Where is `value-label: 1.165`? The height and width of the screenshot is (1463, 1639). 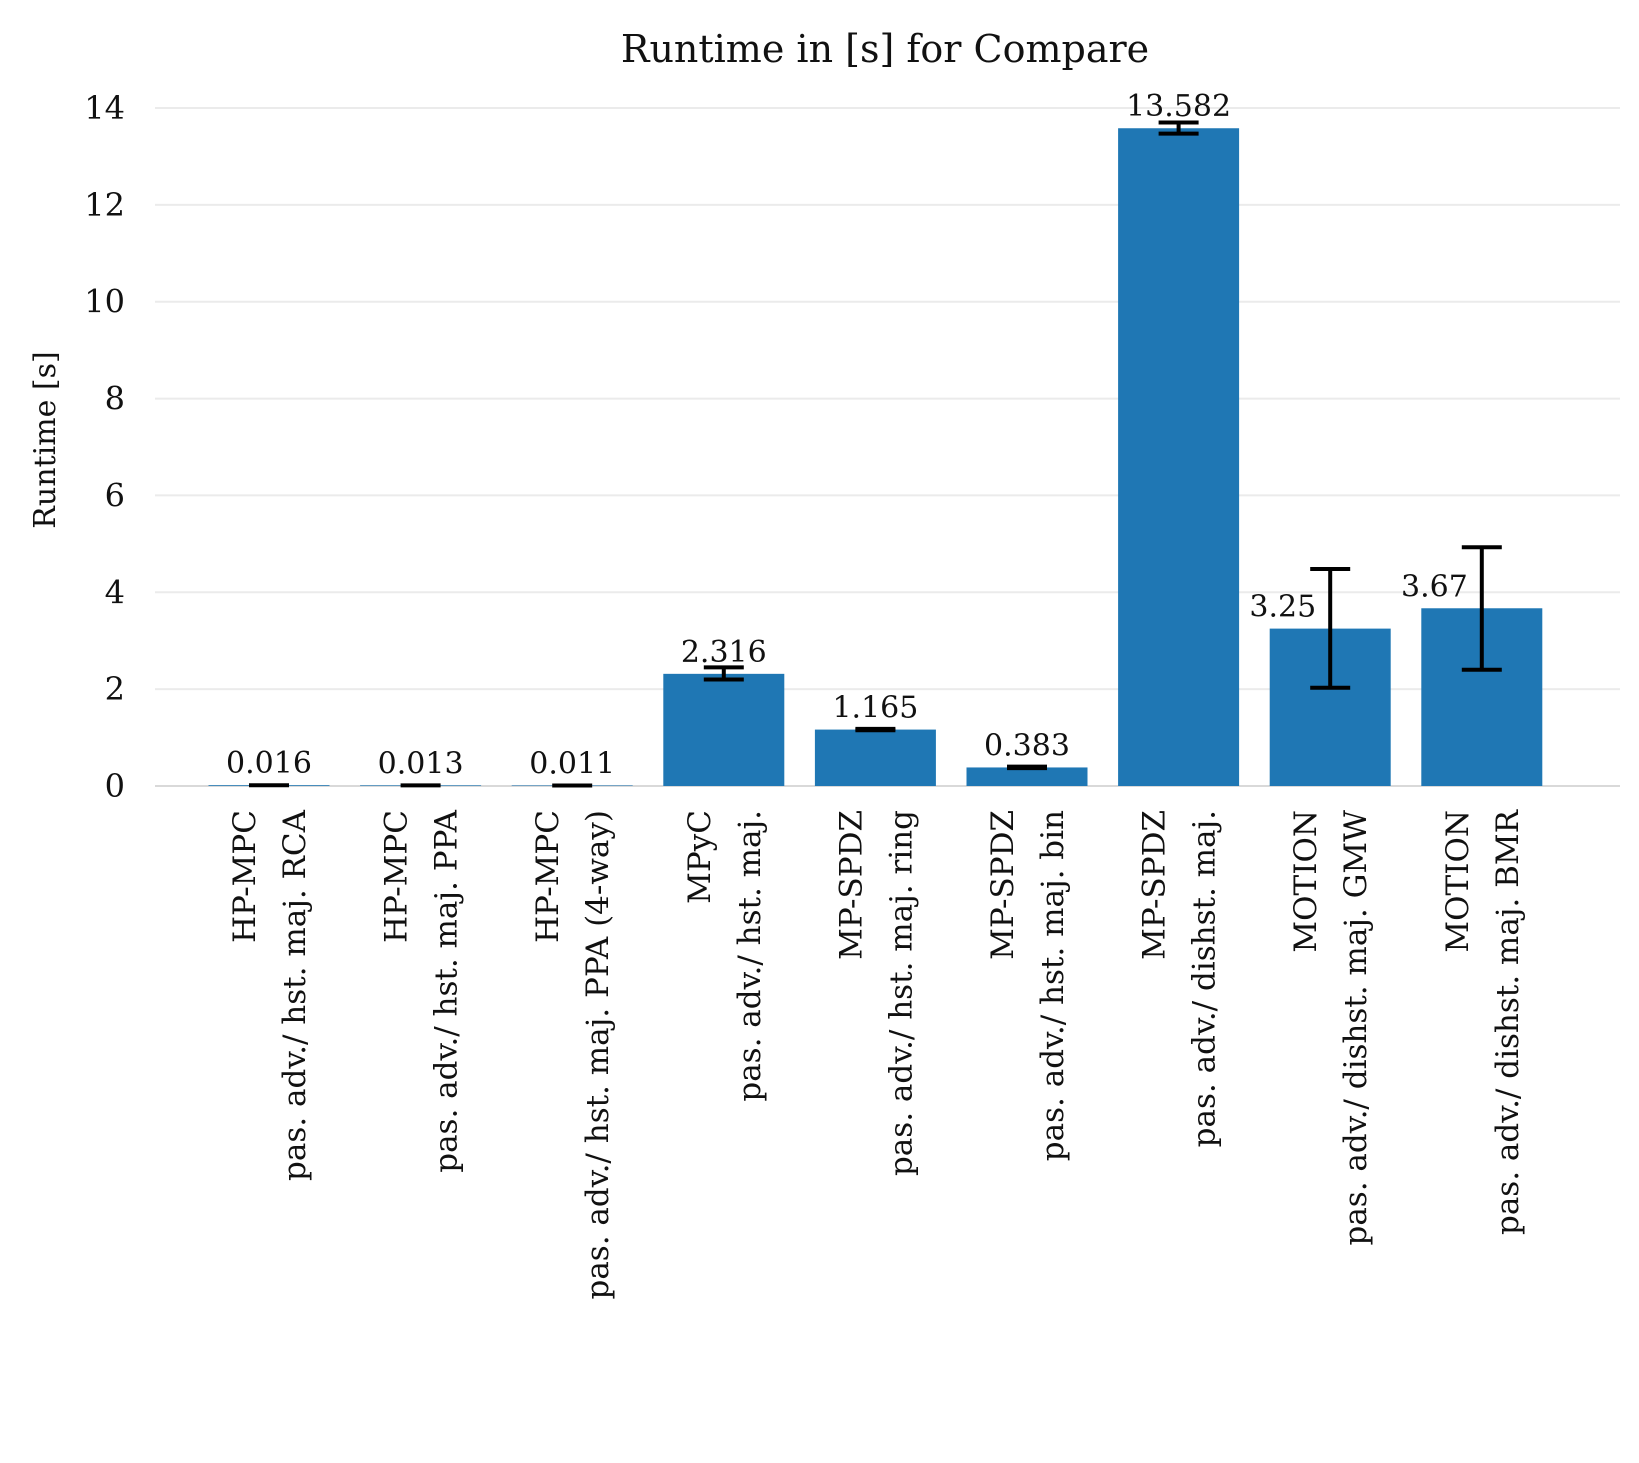 value-label: 1.165 is located at coordinates (875, 708).